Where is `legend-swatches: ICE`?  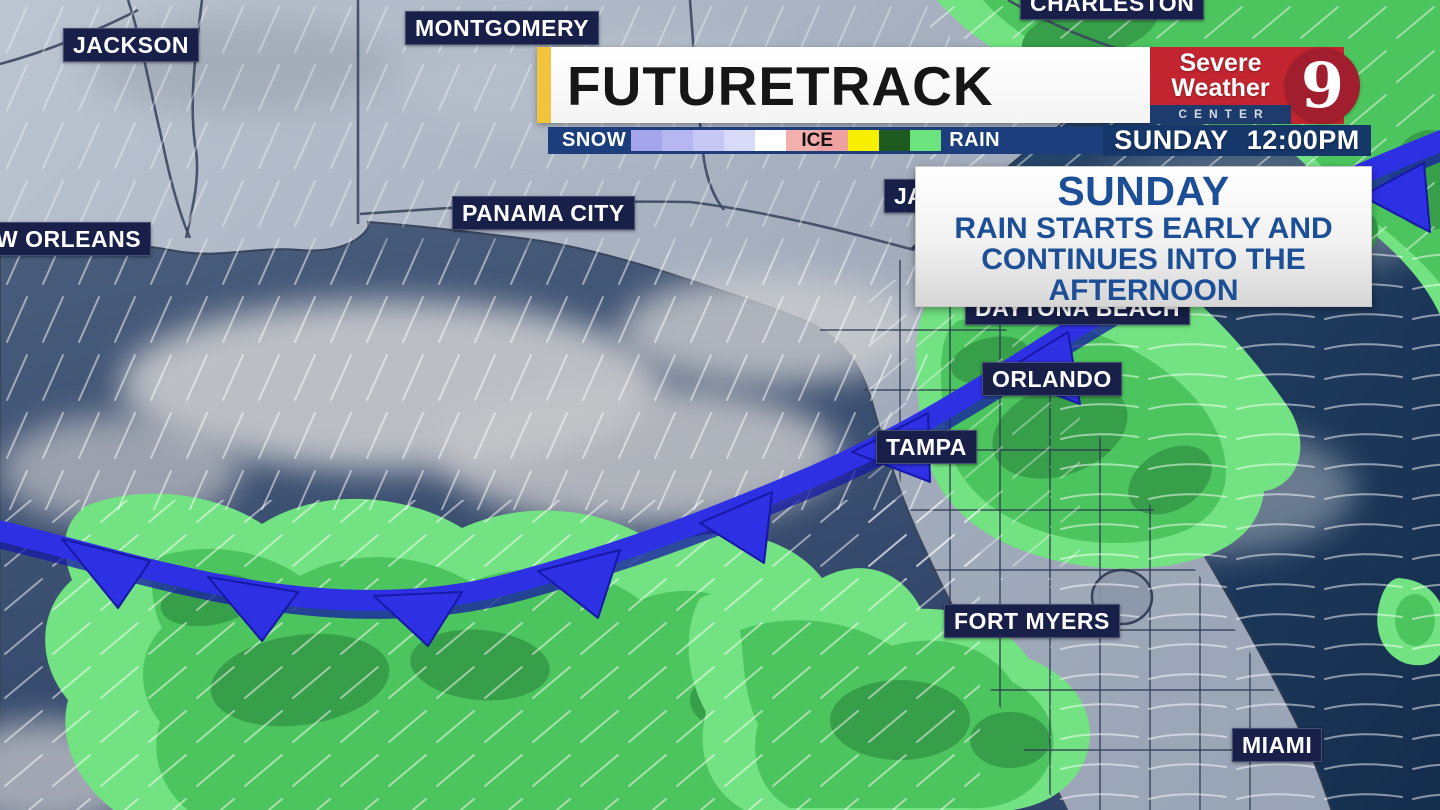
legend-swatches: ICE is located at coordinates (786, 140).